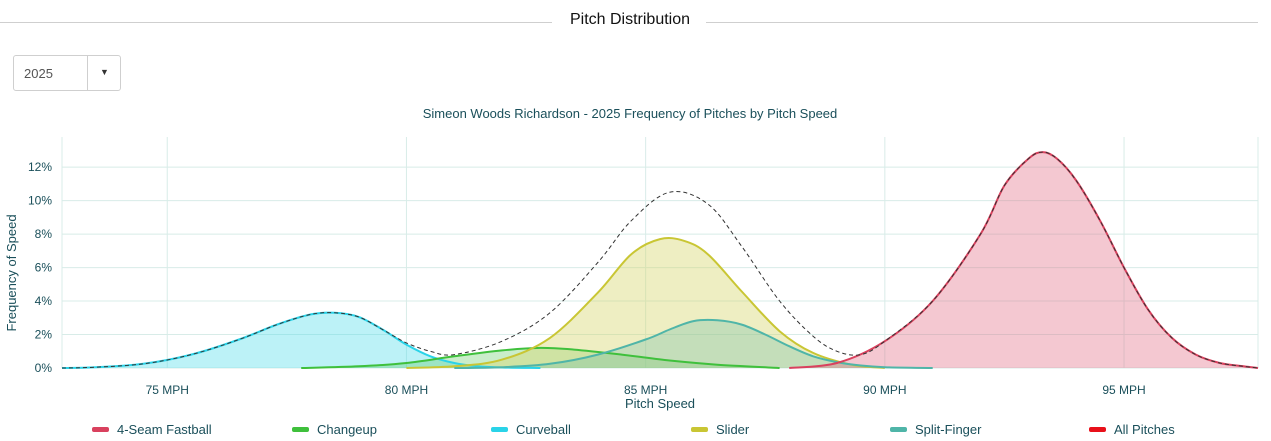 This screenshot has width=1271, height=441. Describe the element at coordinates (44, 335) in the screenshot. I see `y-tick-label: 2%` at that location.